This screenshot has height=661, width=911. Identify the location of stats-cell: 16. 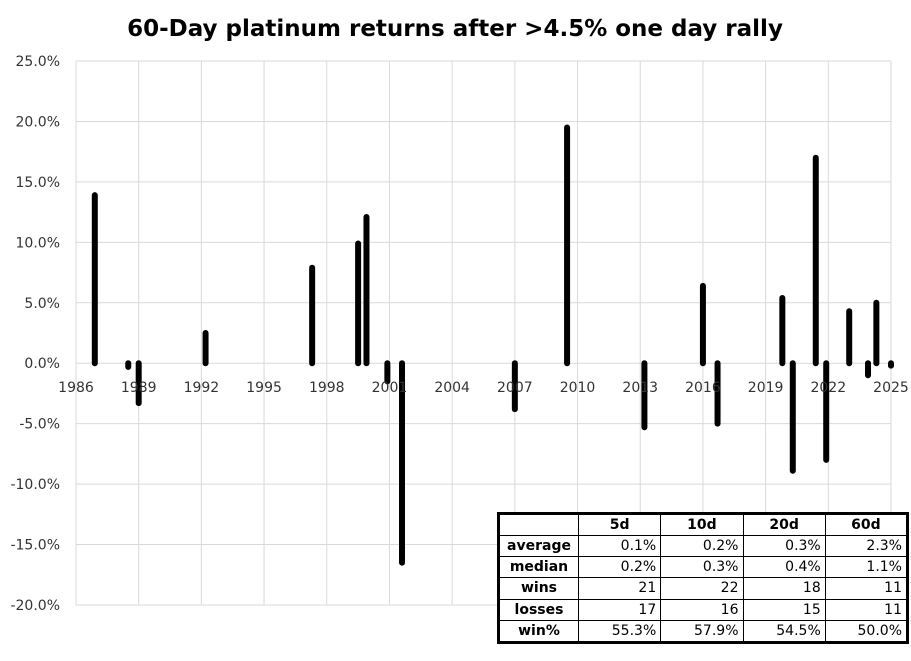
(702, 609).